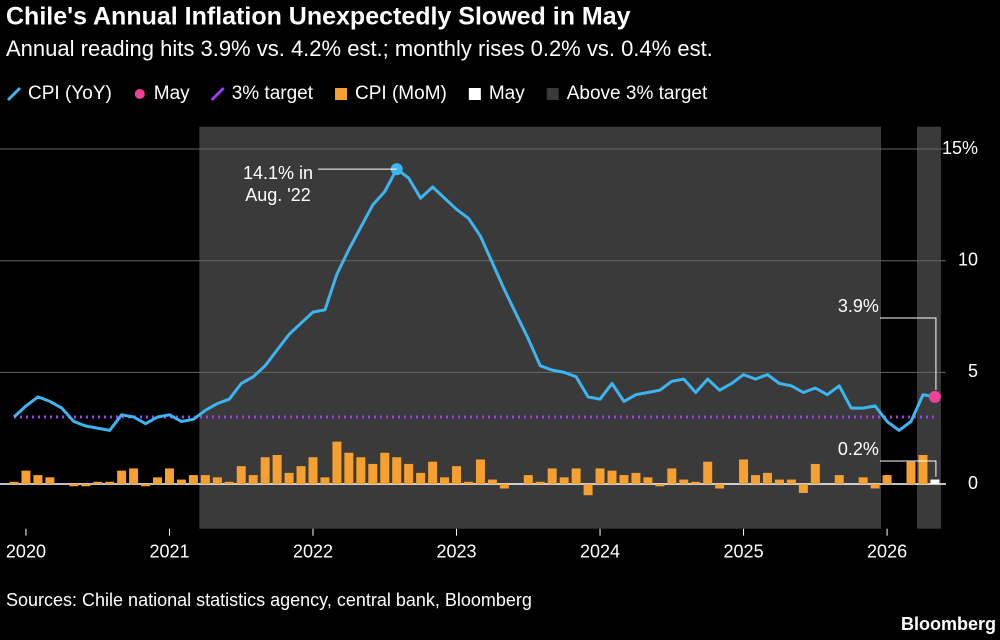  What do you see at coordinates (169, 551) in the screenshot?
I see `x-tick-label: 2021` at bounding box center [169, 551].